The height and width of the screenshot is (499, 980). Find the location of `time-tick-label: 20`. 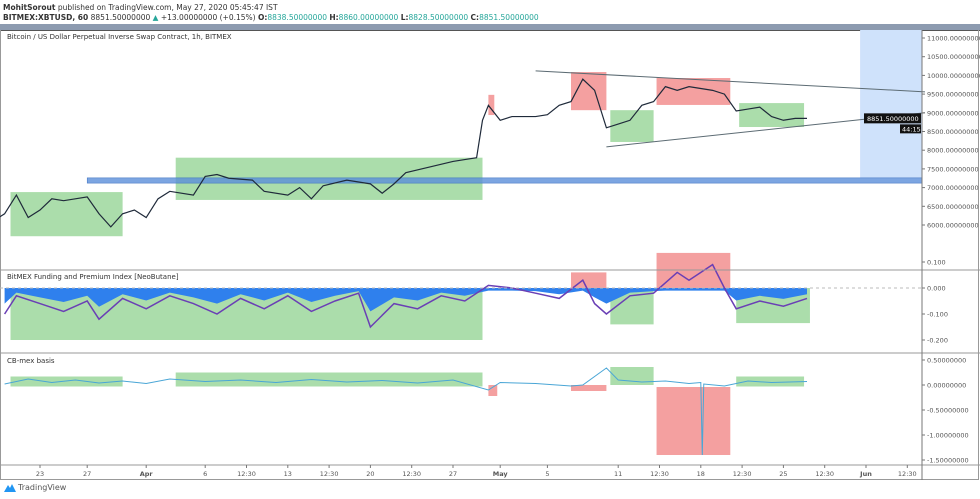

time-tick-label: 20 is located at coordinates (370, 474).